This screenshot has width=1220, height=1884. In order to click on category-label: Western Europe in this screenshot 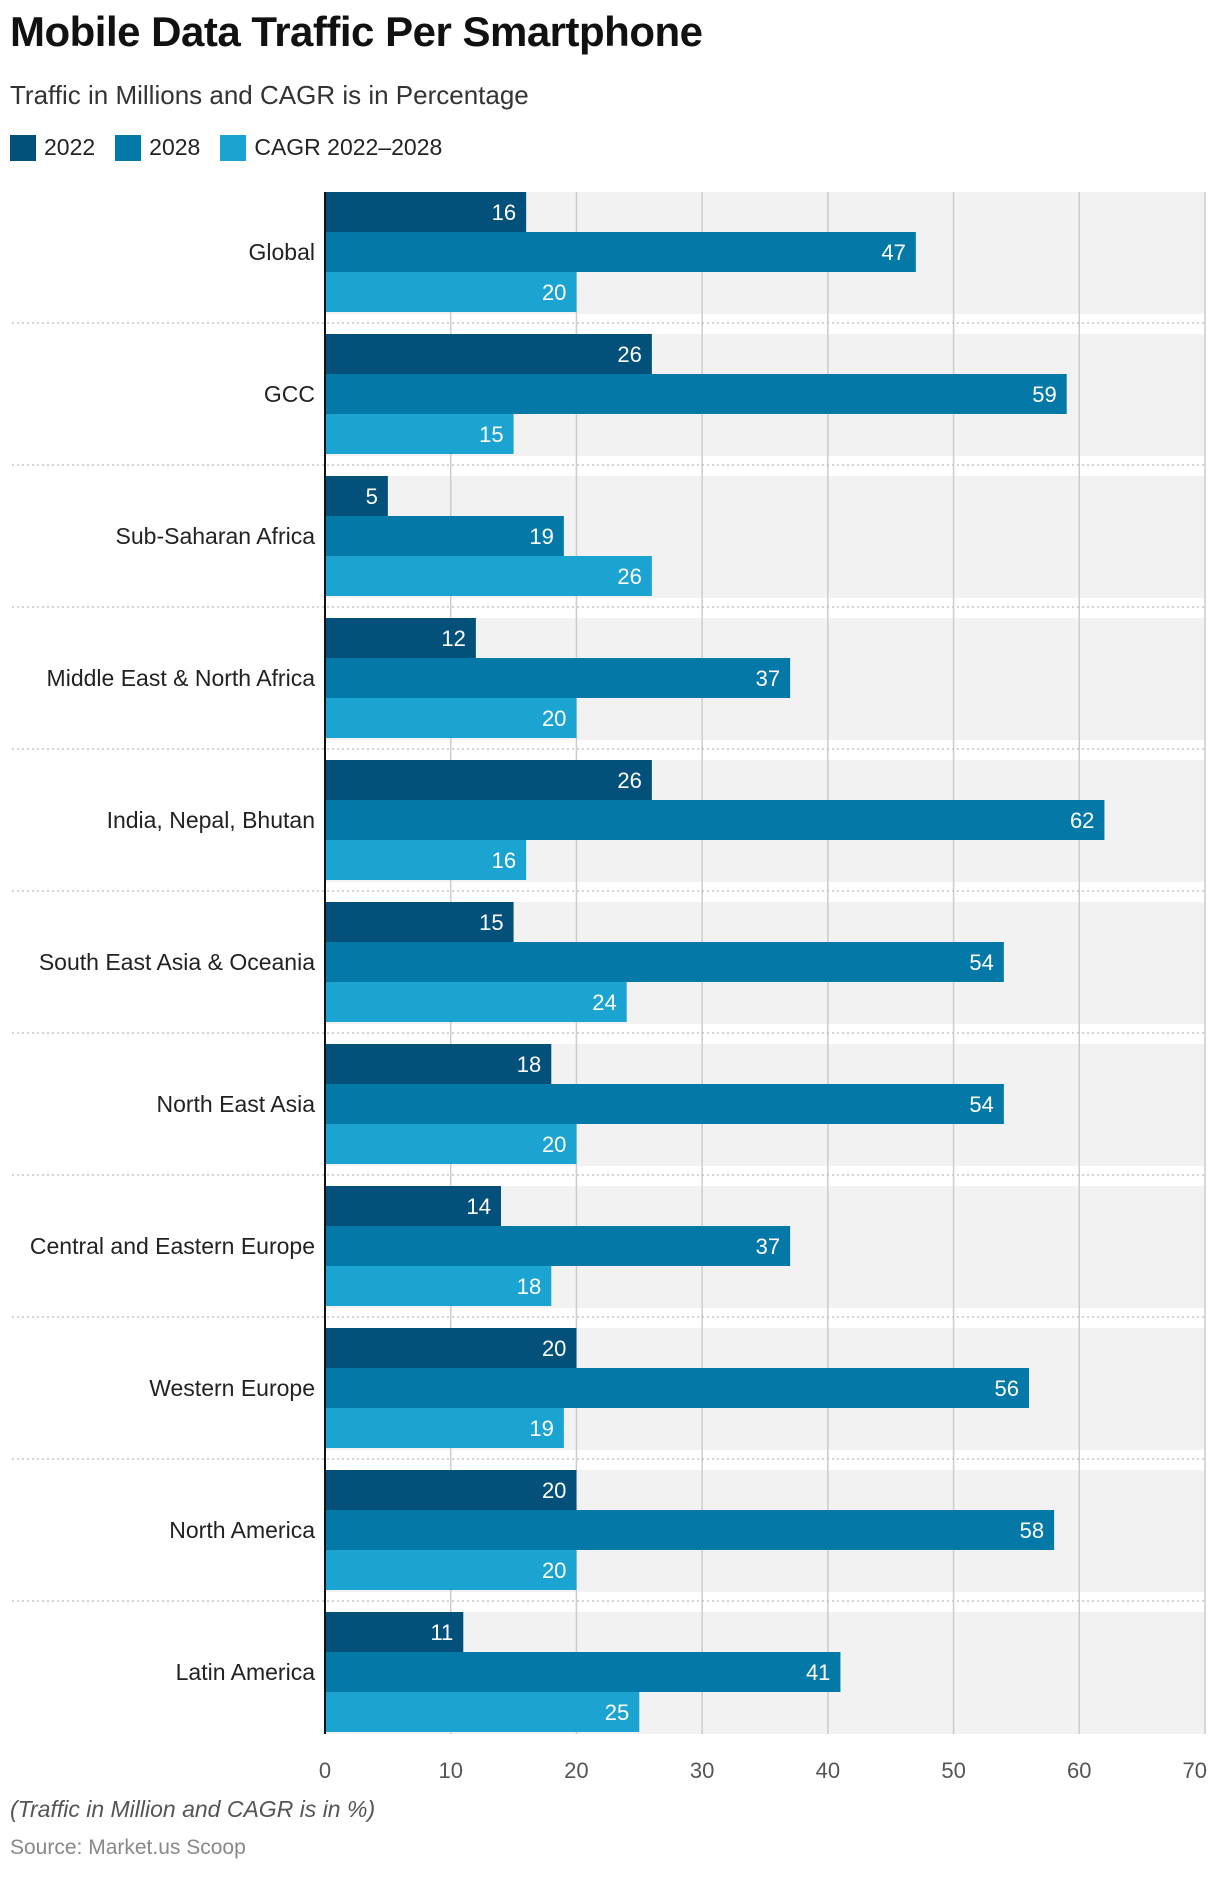, I will do `click(232, 1388)`.